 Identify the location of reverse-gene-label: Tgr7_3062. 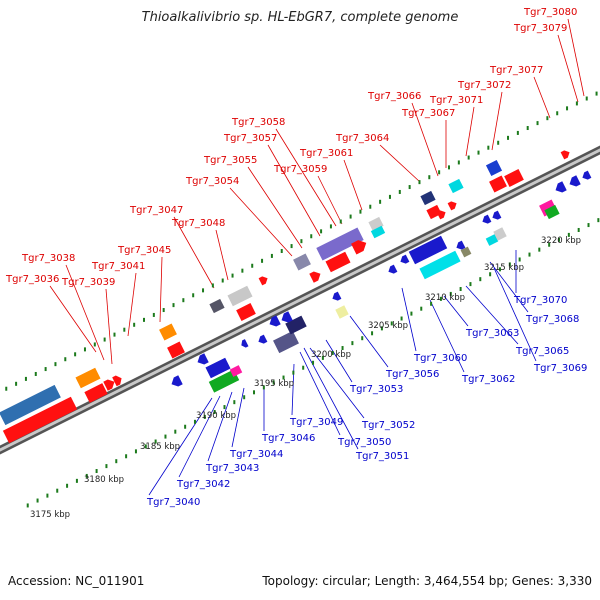
(488, 379).